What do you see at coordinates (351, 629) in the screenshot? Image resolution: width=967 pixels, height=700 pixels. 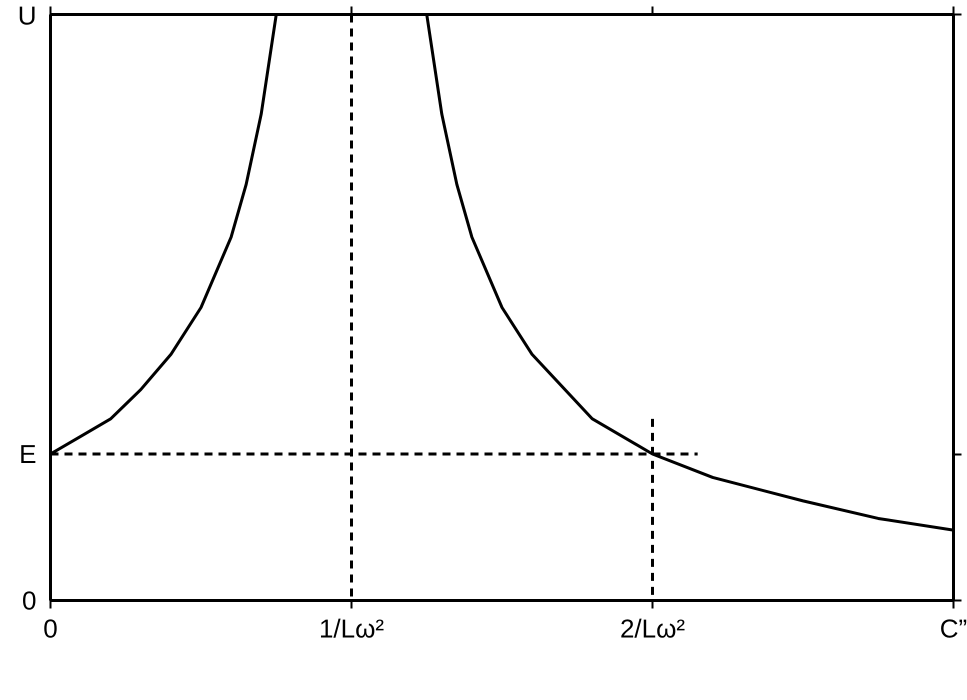 I see `x-tick-label: 1/Lω²` at bounding box center [351, 629].